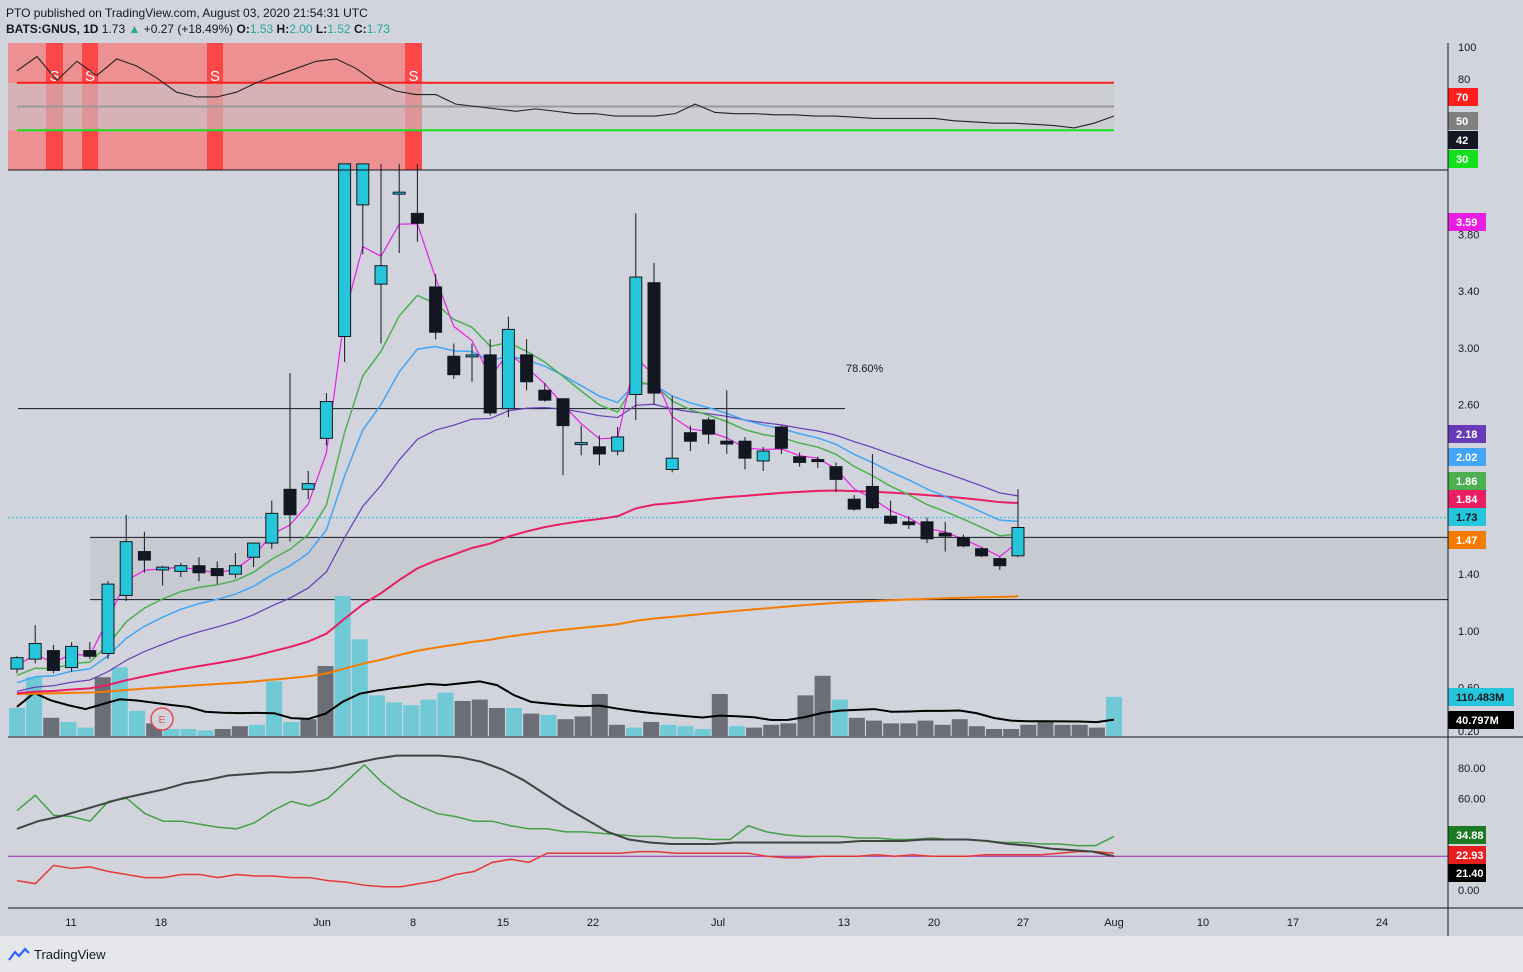 The width and height of the screenshot is (1523, 972). I want to click on price-axis-label: 1.00, so click(1468, 632).